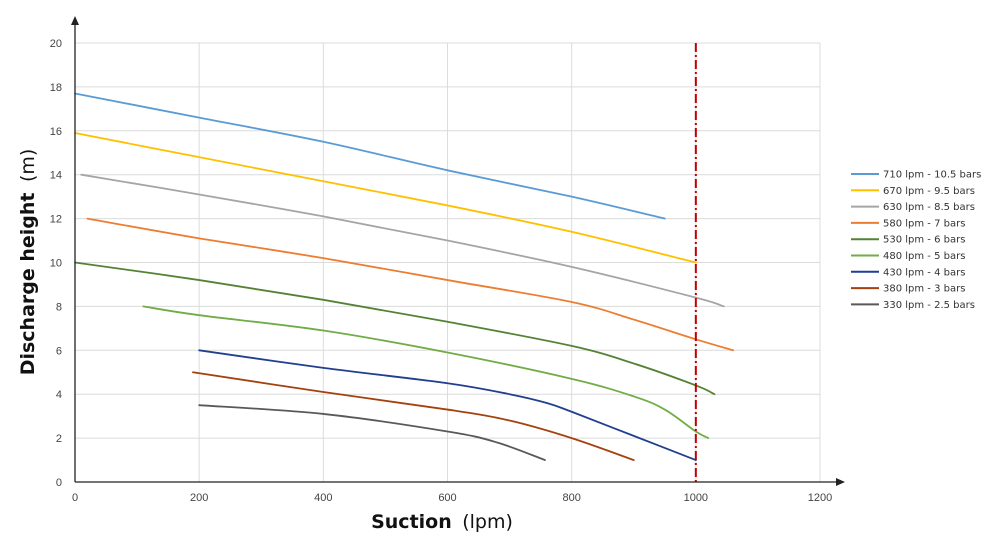 This screenshot has height=544, width=995. I want to click on y-tick-label: 14, so click(56, 176).